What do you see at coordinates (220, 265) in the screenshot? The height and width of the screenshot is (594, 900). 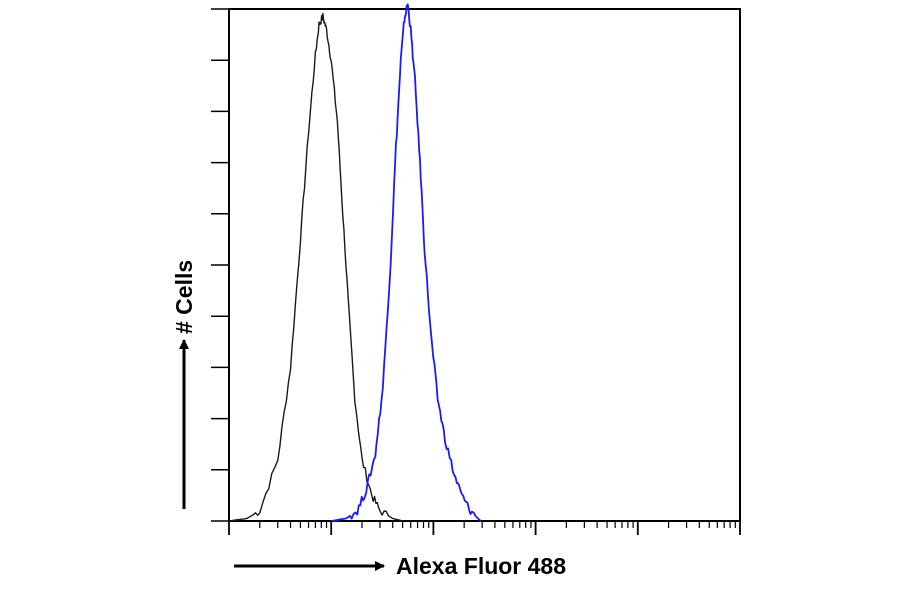 I see `y-axis-ticks` at bounding box center [220, 265].